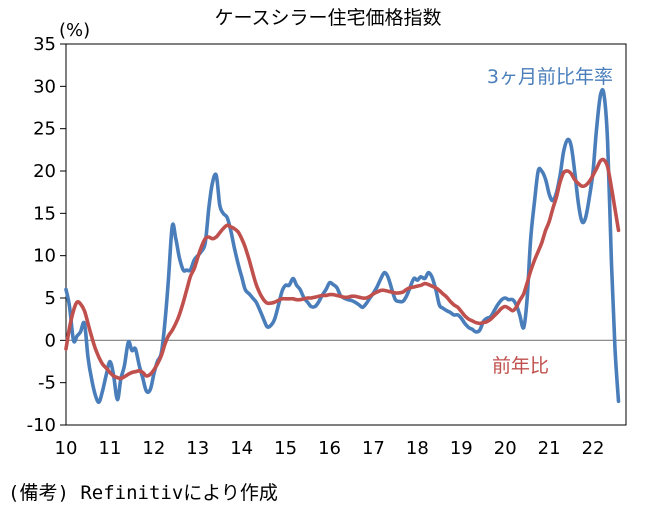 The height and width of the screenshot is (513, 659). What do you see at coordinates (593, 448) in the screenshot?
I see `x-tick-label: 22` at bounding box center [593, 448].